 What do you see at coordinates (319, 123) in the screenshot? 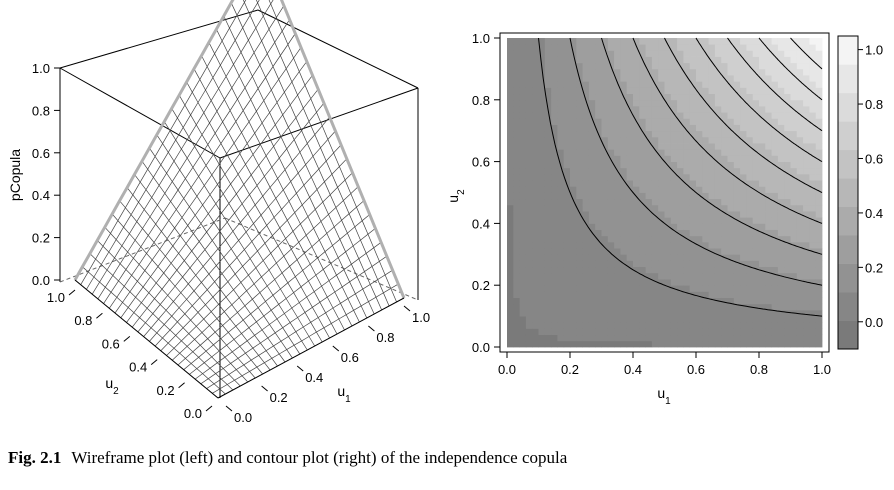
I see `box-edge` at bounding box center [319, 123].